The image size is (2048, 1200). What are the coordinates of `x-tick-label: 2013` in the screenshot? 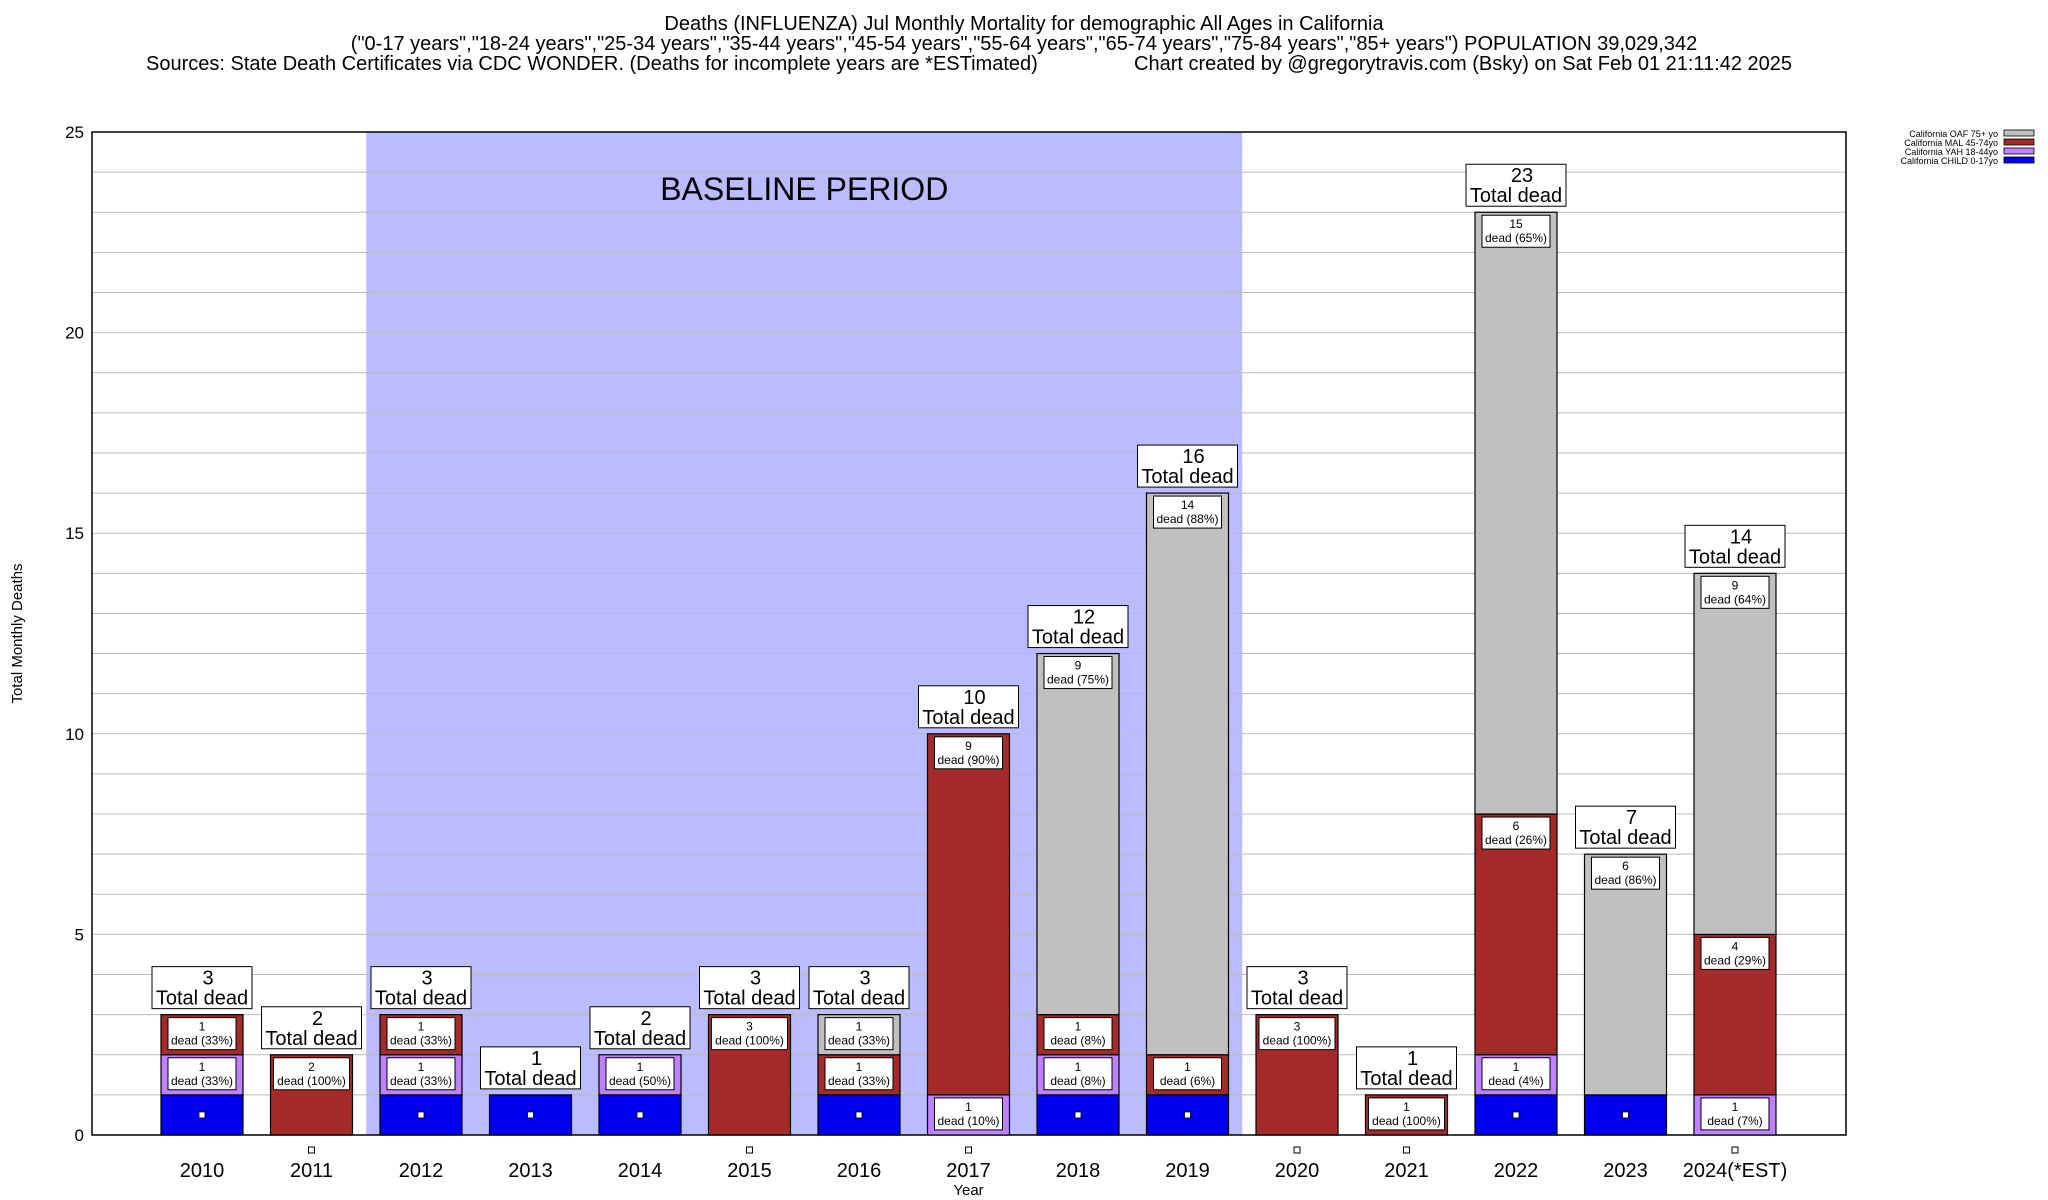 It's located at (530, 1171).